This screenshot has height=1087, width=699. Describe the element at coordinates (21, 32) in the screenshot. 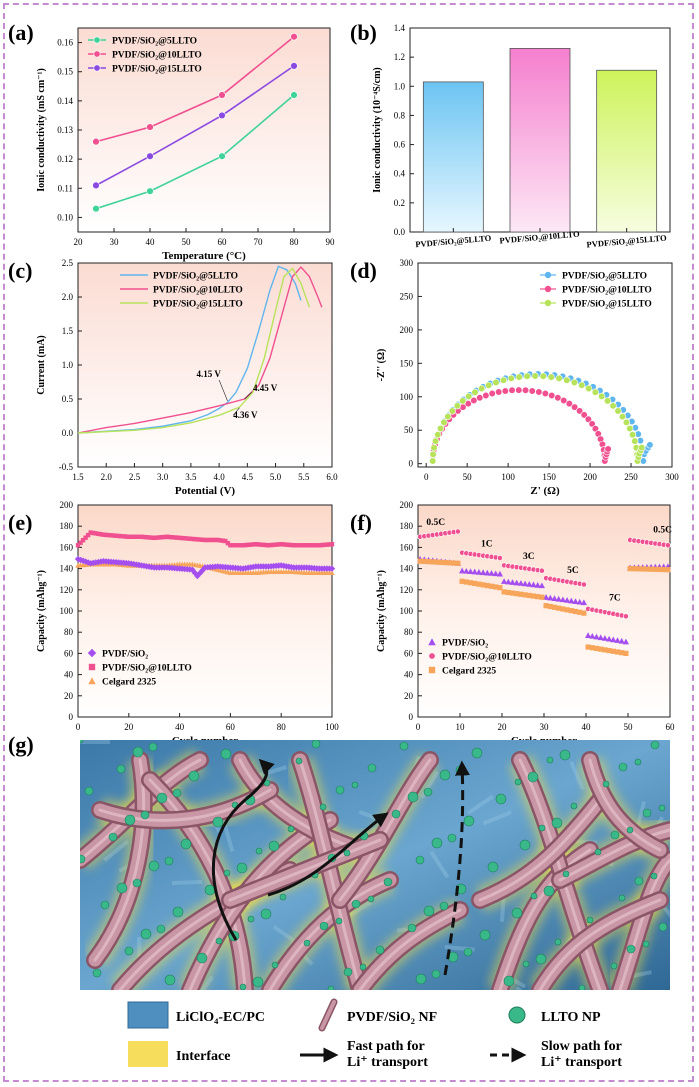

I see `panel-label: (a)` at that location.